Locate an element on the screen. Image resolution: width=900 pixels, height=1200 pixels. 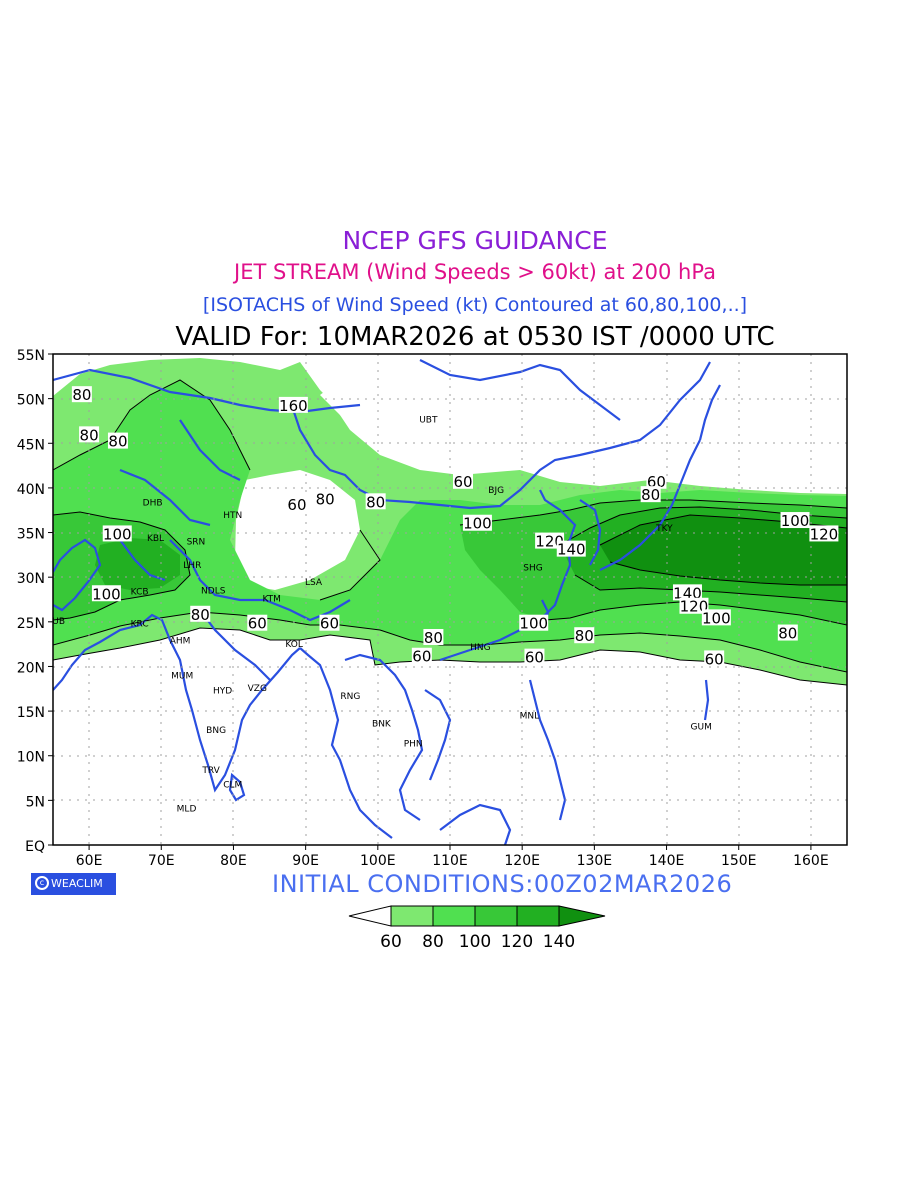
city-label: KBL is located at coordinates (155, 539).